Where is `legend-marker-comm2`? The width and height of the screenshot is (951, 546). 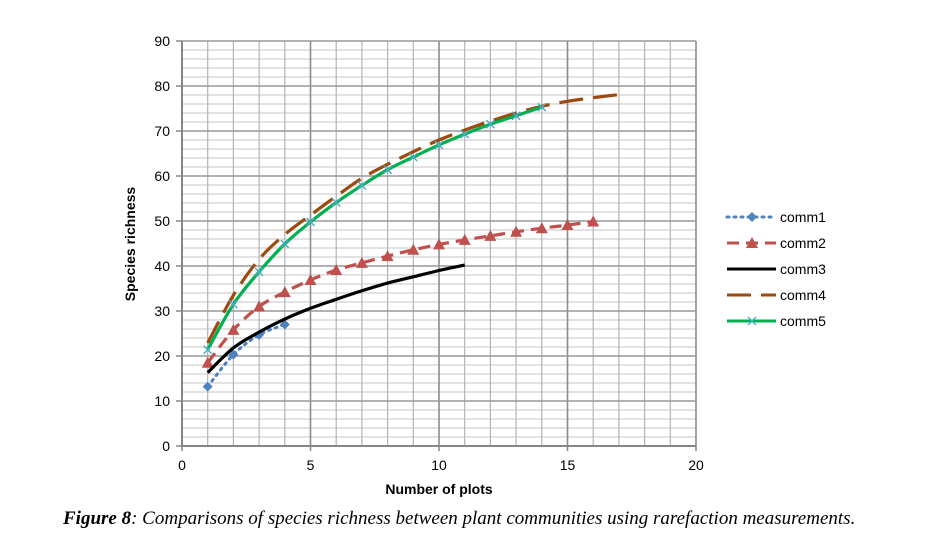
legend-marker-comm2 is located at coordinates (752, 242).